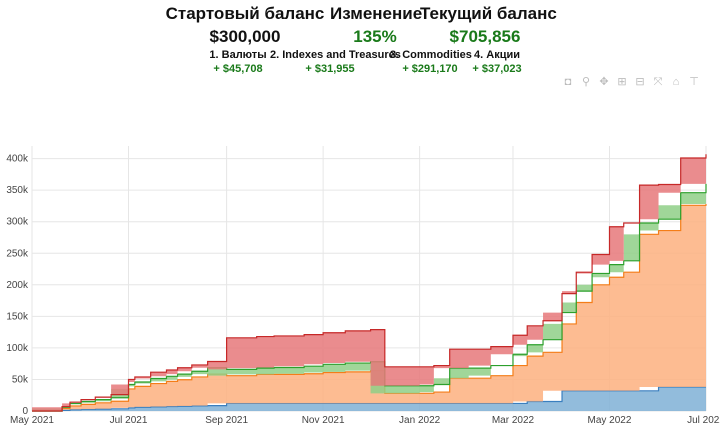 The image size is (720, 429). I want to click on change-value: 135%, so click(375, 36).